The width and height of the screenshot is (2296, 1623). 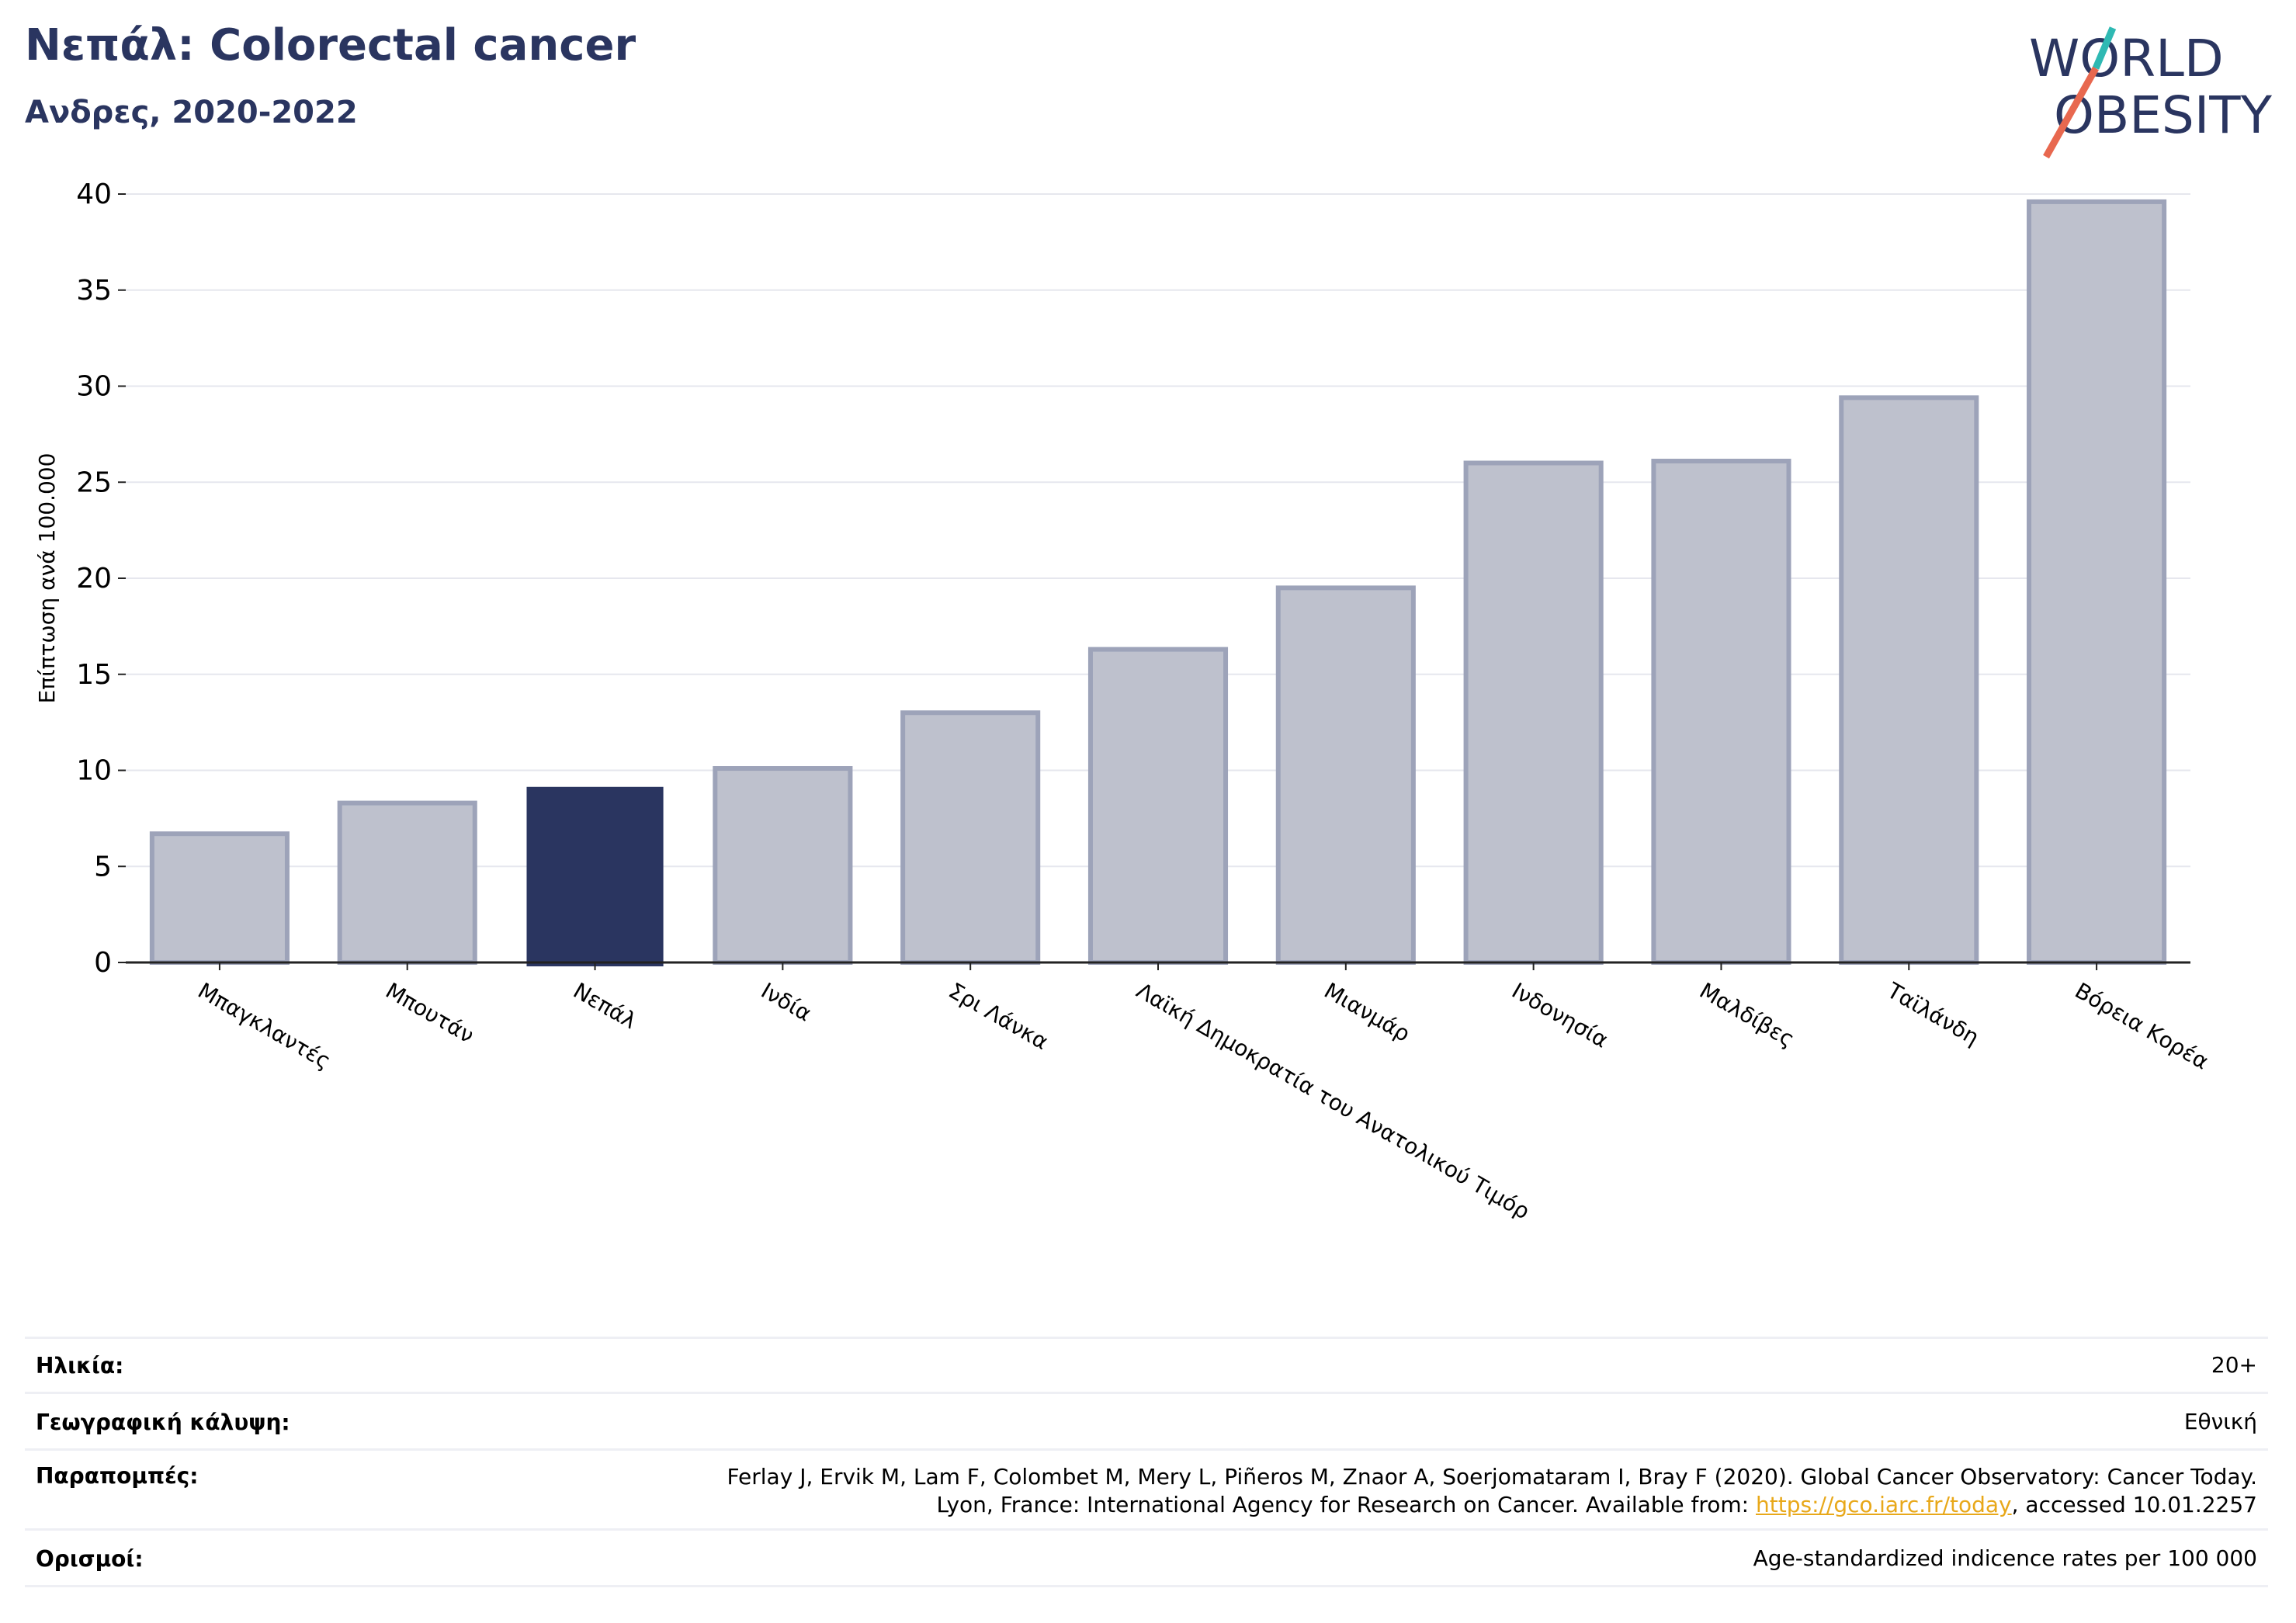 What do you see at coordinates (1559, 1015) in the screenshot?
I see `x-tick-label: Ινδονησία` at bounding box center [1559, 1015].